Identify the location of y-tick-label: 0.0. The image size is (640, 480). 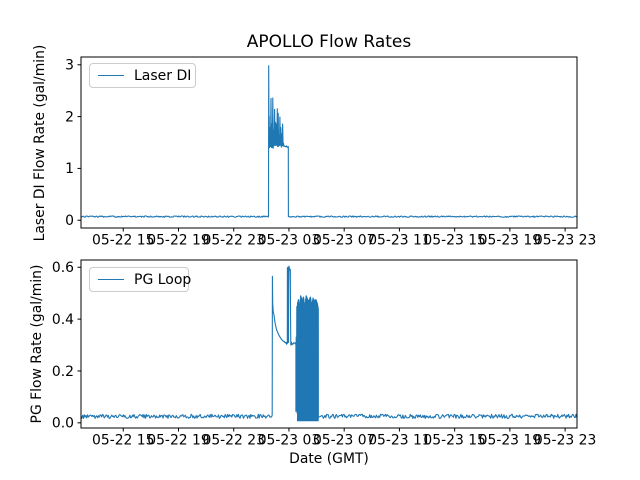
(63, 424).